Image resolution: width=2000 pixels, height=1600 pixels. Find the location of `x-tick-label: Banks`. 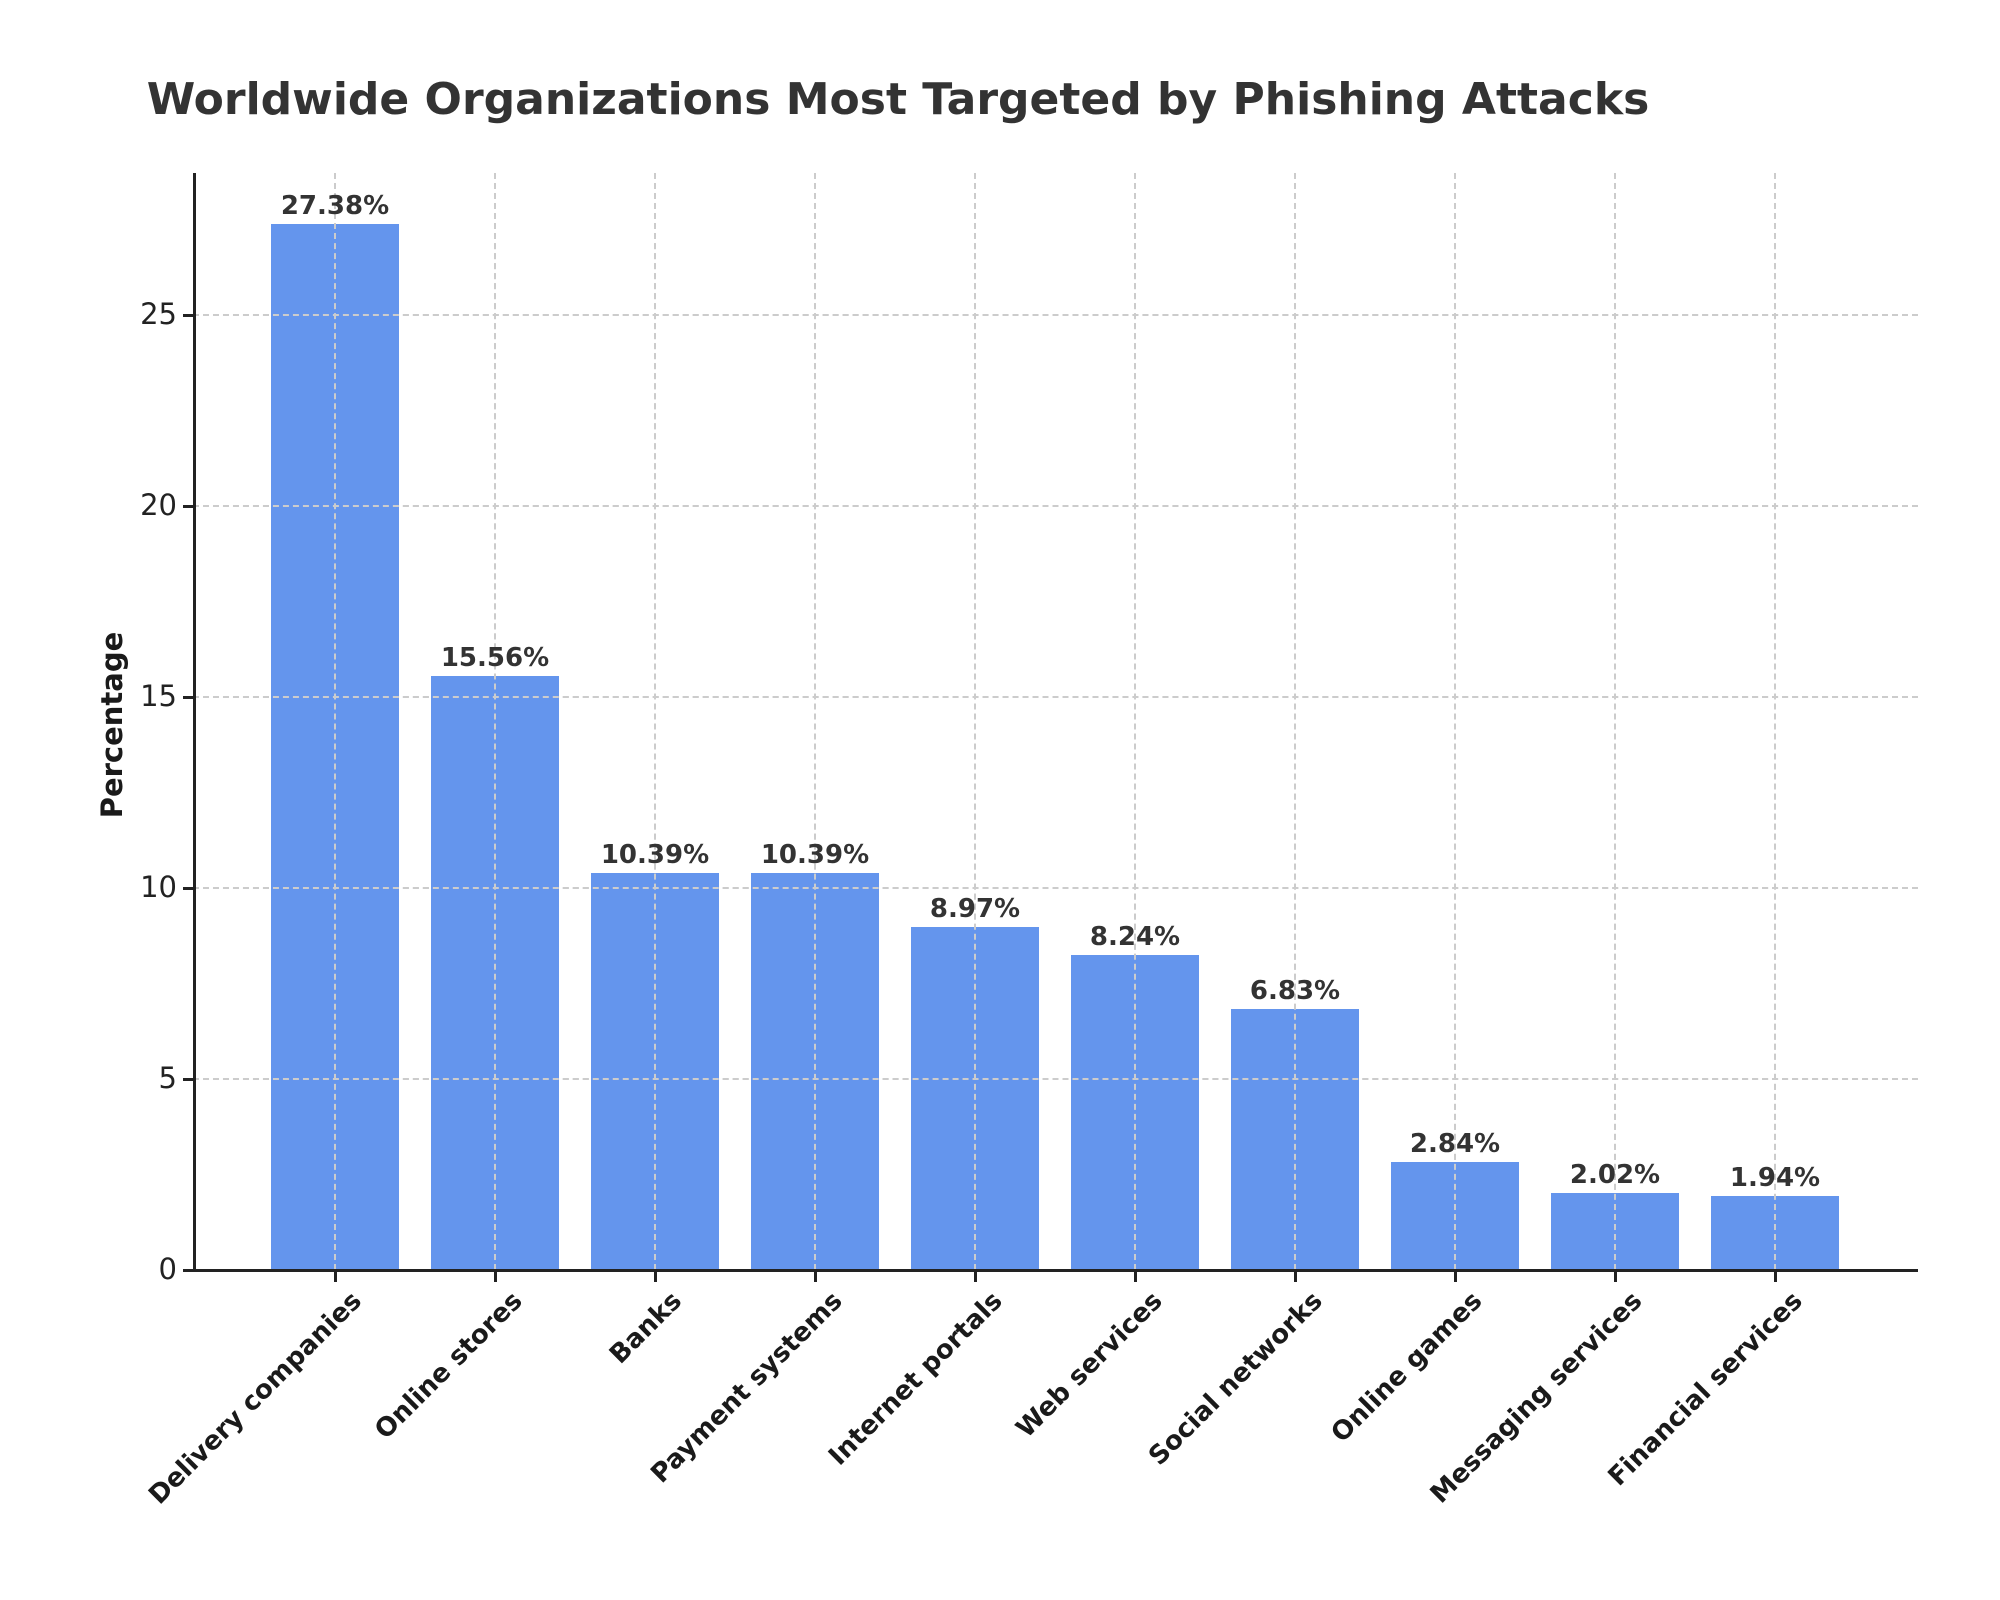

x-tick-label: Banks is located at coordinates (645, 1328).